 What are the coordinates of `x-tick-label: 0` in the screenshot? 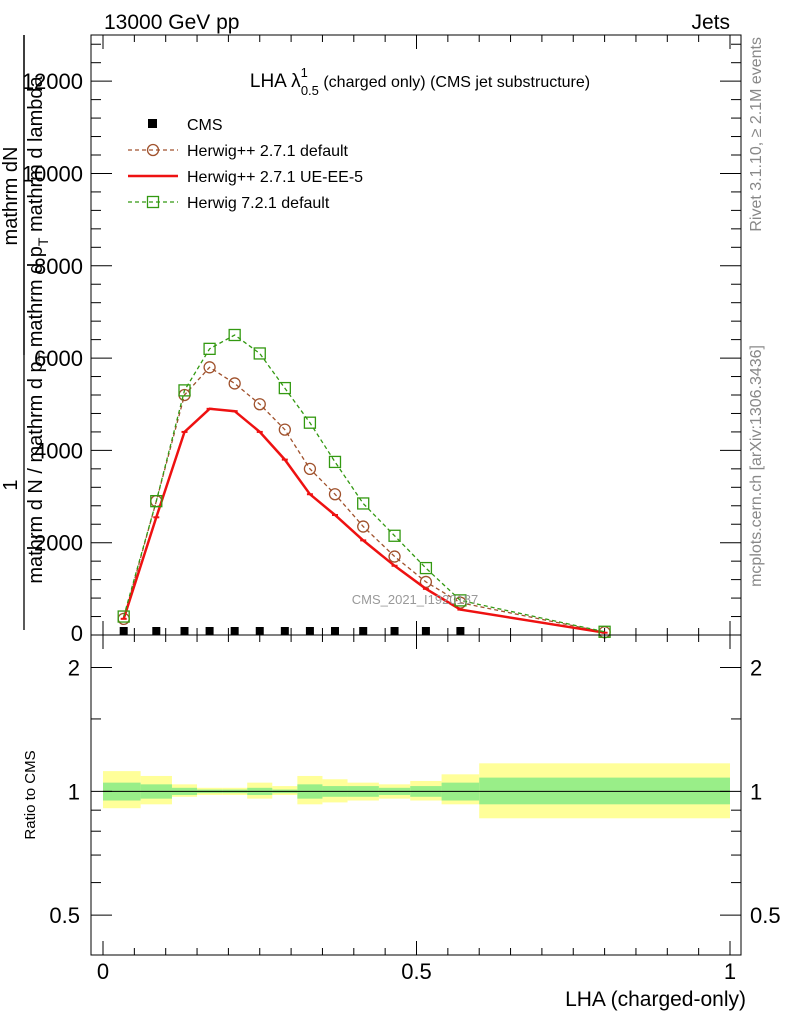 It's located at (103, 971).